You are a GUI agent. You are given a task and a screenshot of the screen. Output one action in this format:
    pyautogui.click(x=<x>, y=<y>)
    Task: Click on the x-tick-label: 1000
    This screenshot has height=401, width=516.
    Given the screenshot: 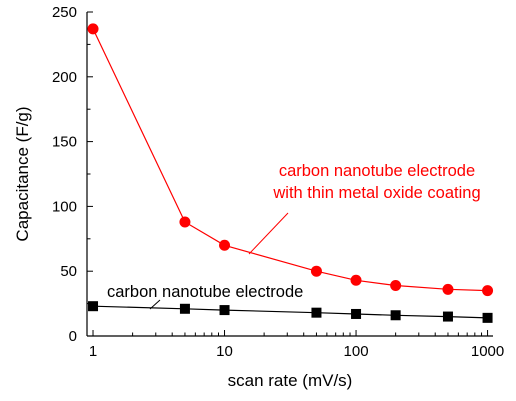 What is the action you would take?
    pyautogui.click(x=487, y=351)
    